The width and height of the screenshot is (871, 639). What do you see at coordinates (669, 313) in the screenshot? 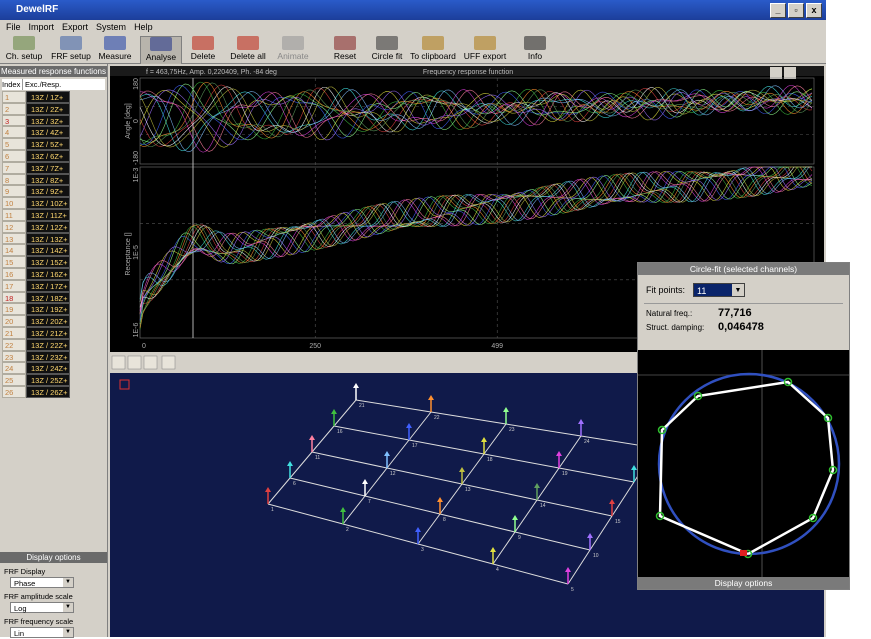
I see `freq-label: Natural freq.:` at bounding box center [669, 313].